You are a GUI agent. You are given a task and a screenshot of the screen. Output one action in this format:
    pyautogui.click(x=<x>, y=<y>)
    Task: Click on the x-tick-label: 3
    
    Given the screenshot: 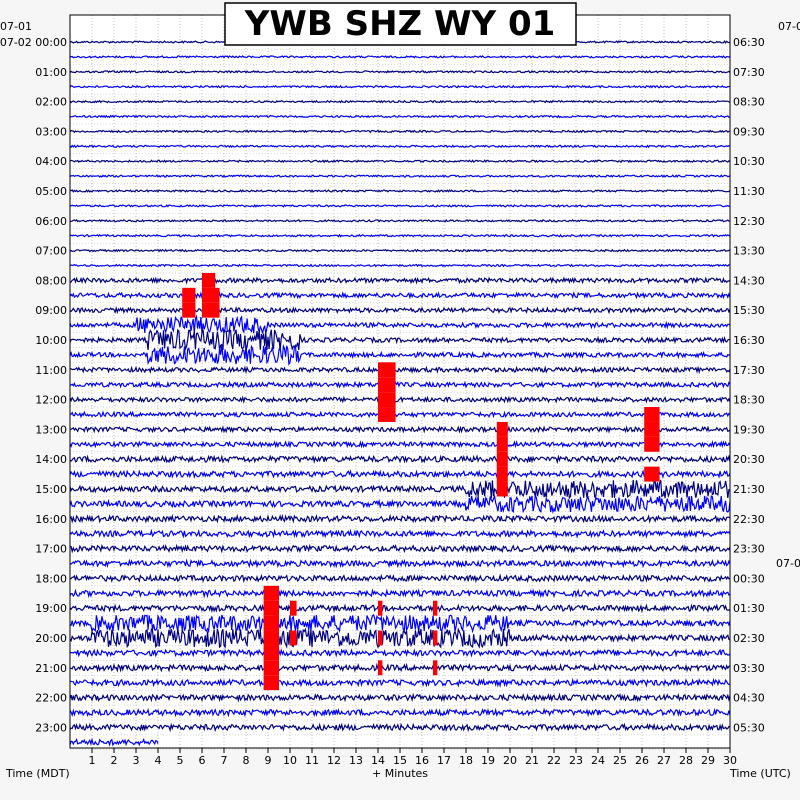 What is the action you would take?
    pyautogui.click(x=136, y=760)
    